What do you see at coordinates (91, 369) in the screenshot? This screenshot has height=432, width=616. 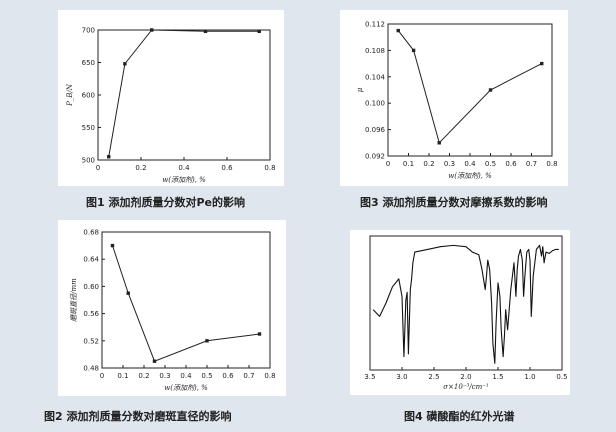 I see `y-tick-label: 0.48` at bounding box center [91, 369].